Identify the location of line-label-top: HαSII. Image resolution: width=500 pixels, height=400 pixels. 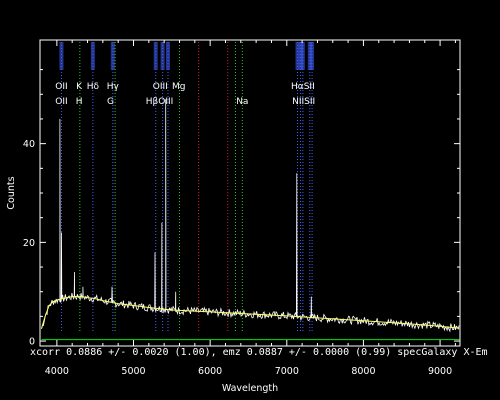
(303, 87).